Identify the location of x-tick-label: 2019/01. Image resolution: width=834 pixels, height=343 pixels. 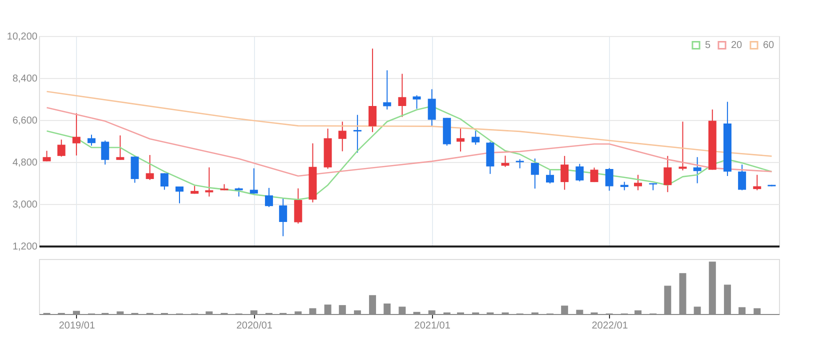
(77, 326).